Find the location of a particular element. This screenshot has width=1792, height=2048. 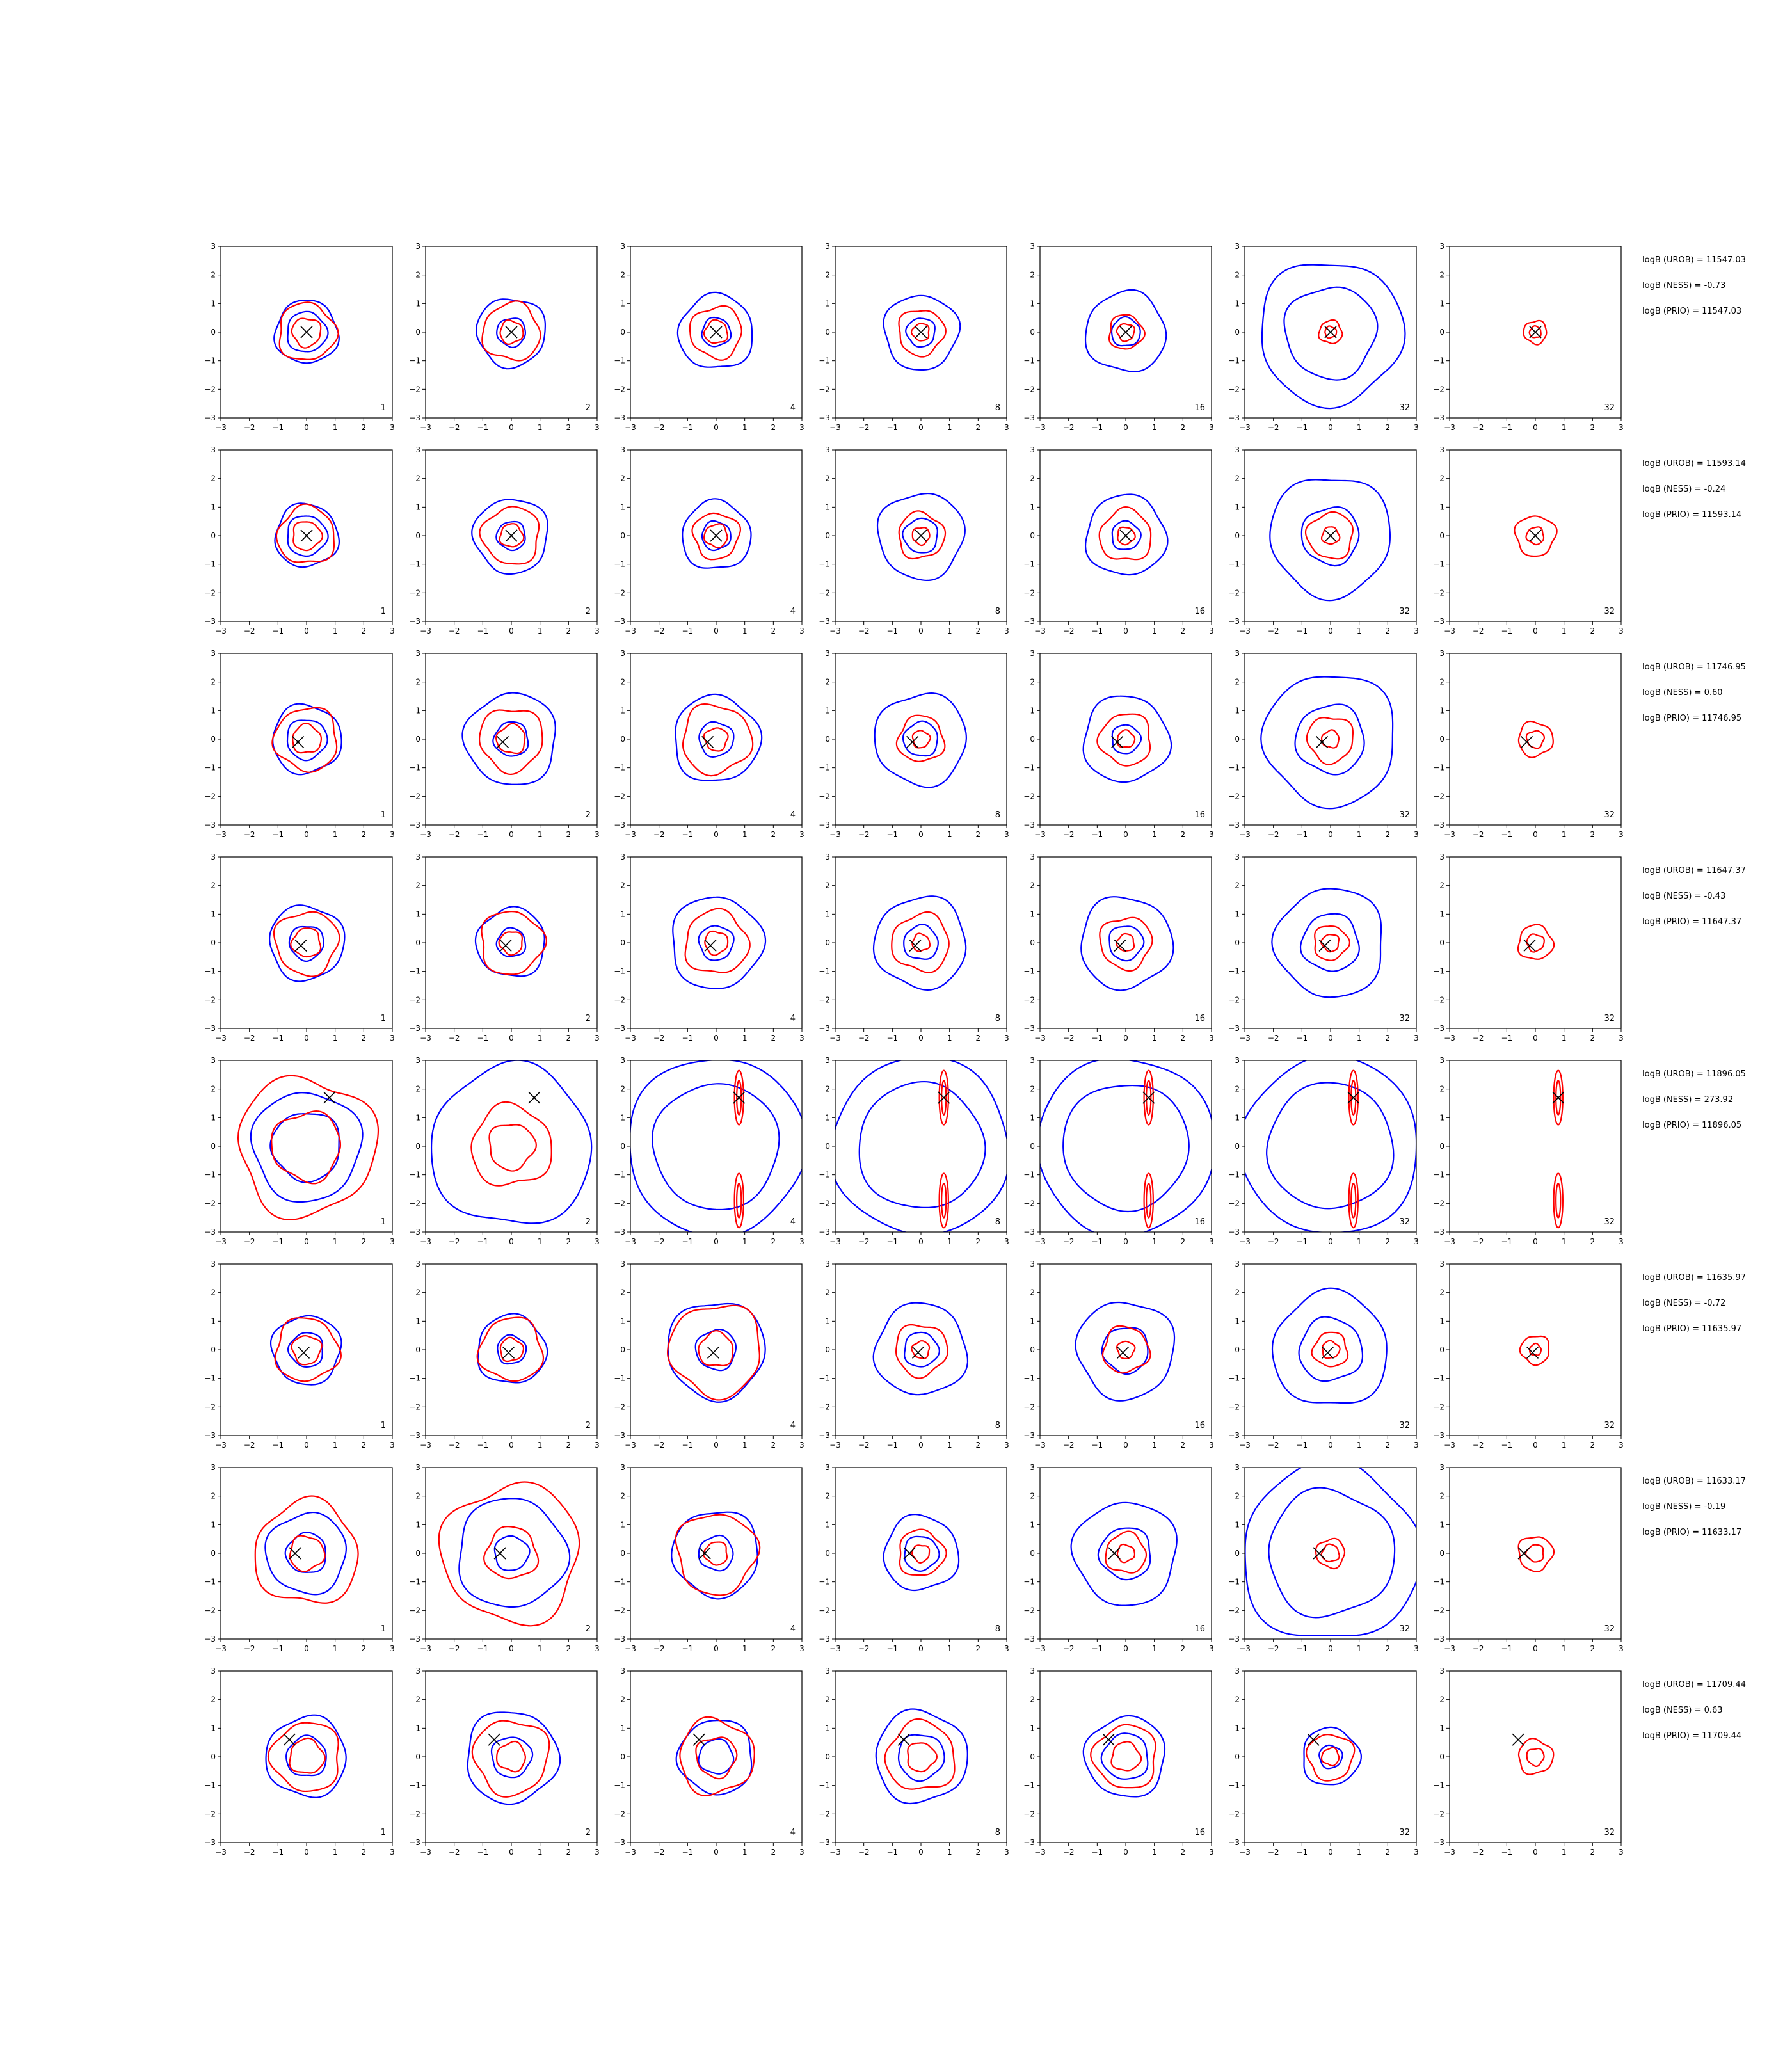

panel-r5-c7: −3−3 −2 −2 −1 −1 0 0 1 1 2 2 3 3 32 is located at coordinates (1528, 1151).